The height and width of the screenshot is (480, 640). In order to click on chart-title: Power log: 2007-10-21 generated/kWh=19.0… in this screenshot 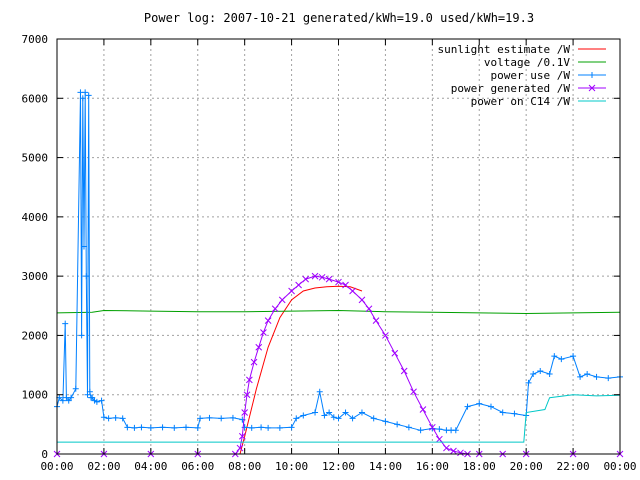, I will do `click(339, 18)`.